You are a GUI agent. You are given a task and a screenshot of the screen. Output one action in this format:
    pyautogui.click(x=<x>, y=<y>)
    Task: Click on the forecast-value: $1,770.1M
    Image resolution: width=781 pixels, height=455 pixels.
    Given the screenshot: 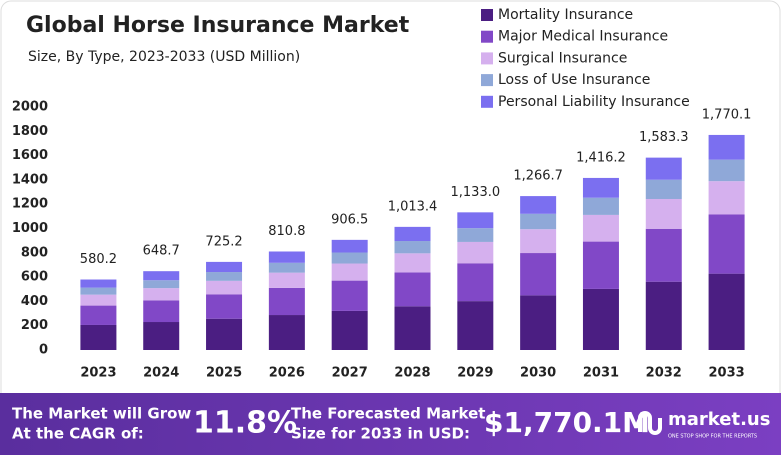 What is the action you would take?
    pyautogui.click(x=567, y=422)
    